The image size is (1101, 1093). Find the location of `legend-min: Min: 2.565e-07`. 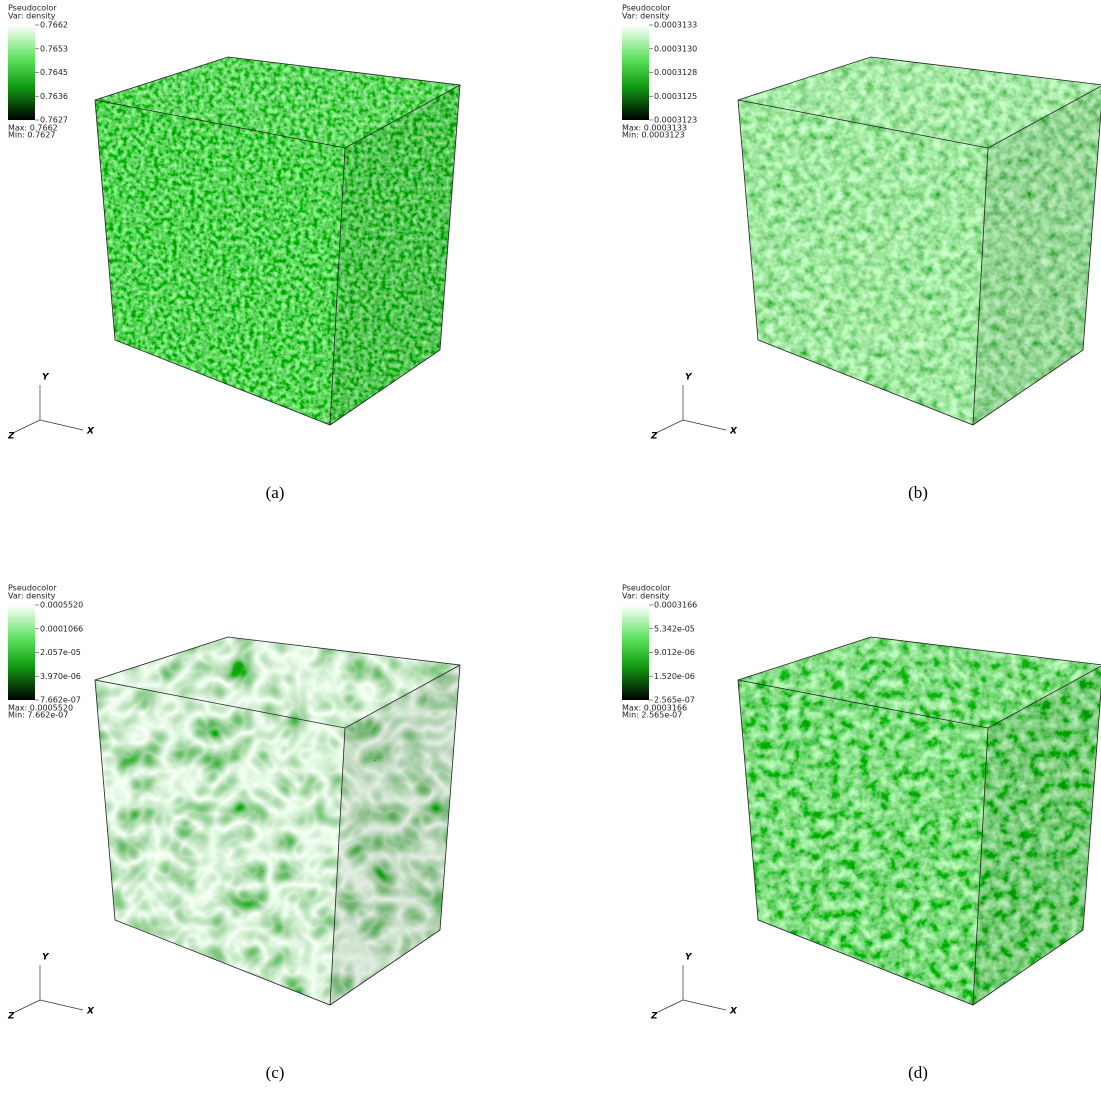

legend-min: Min: 2.565e-07 is located at coordinates (652, 715).